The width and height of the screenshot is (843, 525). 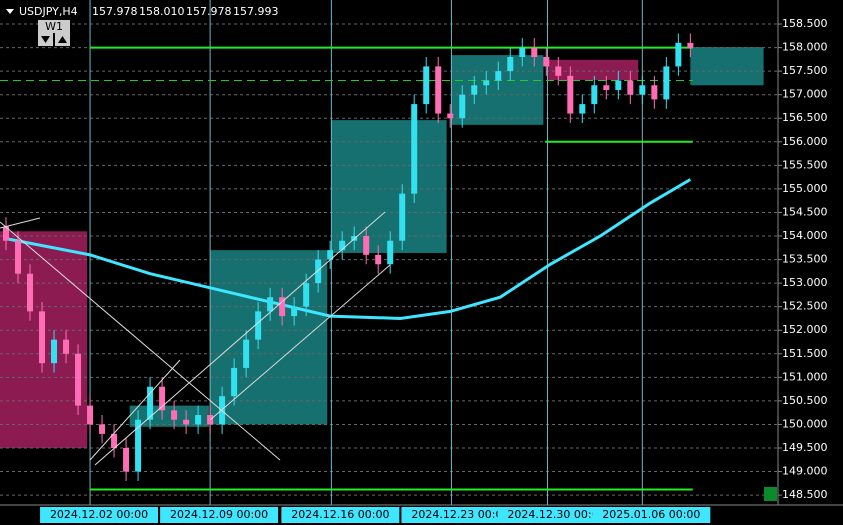 I want to click on period-button, so click(x=54, y=26).